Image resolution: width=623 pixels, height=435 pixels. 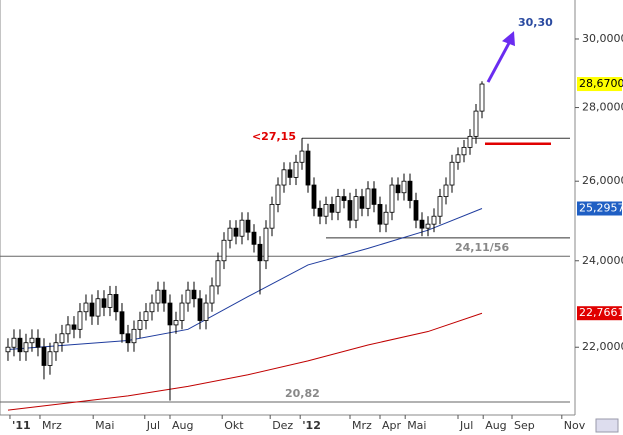 What do you see at coordinates (575, 425) in the screenshot?
I see `x-tick-label: Nov` at bounding box center [575, 425].